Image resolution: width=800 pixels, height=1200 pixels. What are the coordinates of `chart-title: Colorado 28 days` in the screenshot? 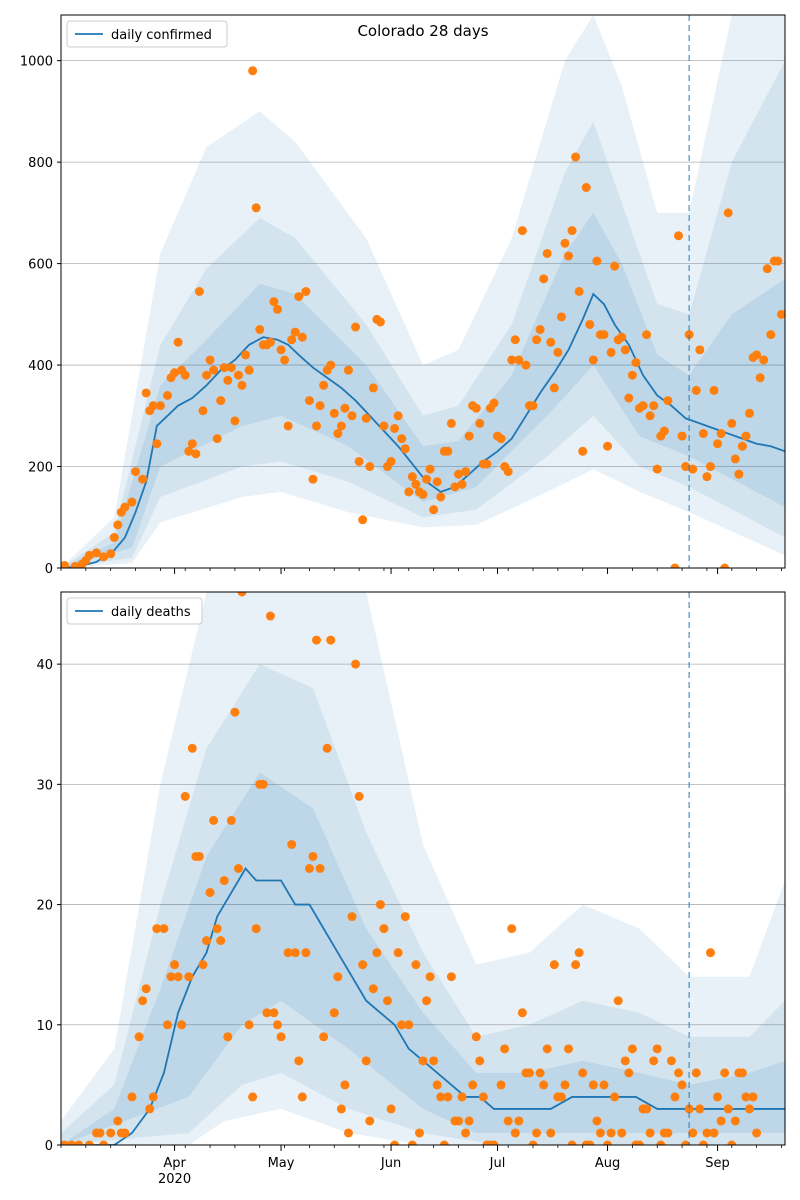 It's located at (422, 31).